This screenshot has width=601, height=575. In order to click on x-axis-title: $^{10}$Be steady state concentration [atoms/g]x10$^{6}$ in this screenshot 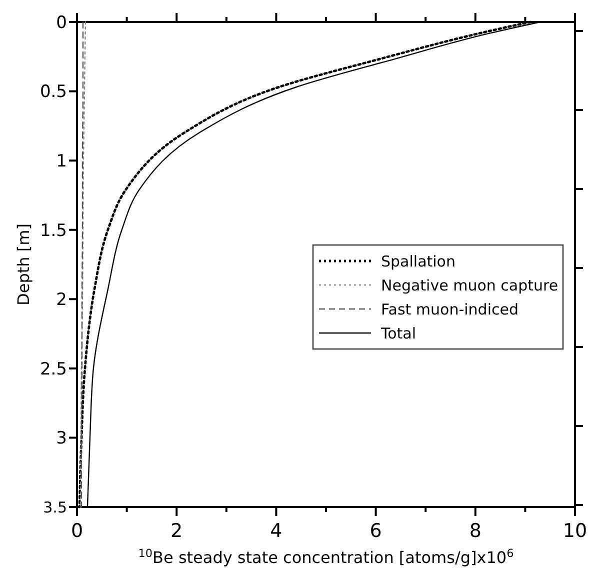, I will do `click(326, 556)`.